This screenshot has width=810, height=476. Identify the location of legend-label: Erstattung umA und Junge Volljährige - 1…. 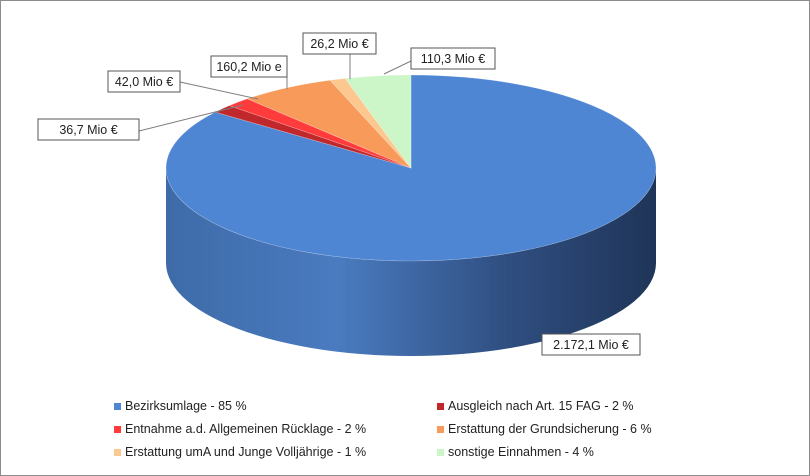
(246, 452).